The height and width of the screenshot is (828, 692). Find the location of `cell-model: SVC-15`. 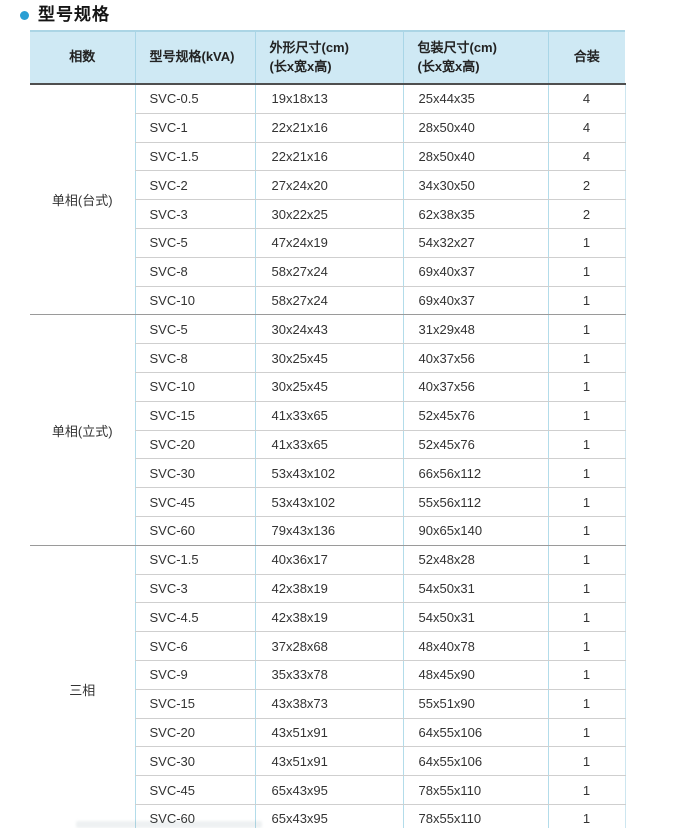

cell-model: SVC-15 is located at coordinates (194, 416).